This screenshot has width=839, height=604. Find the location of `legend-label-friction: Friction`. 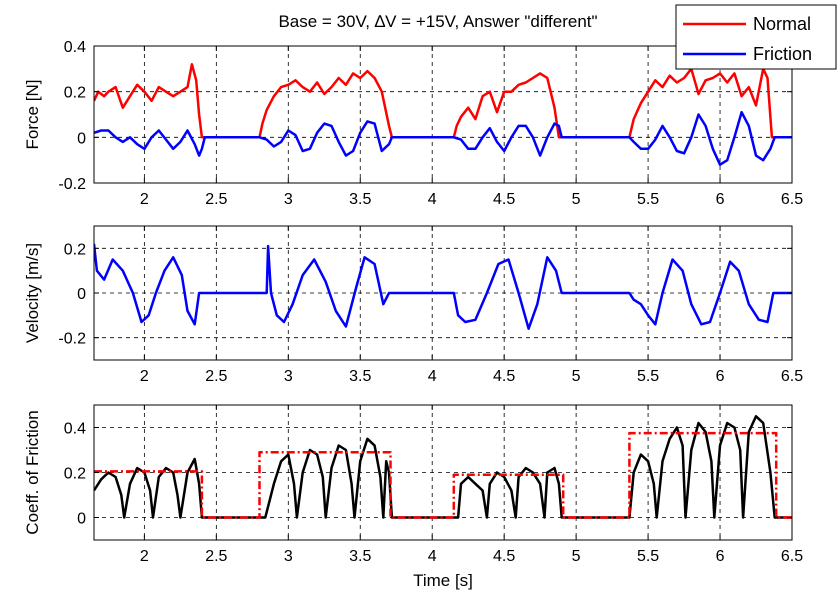

legend-label-friction: Friction is located at coordinates (782, 54).